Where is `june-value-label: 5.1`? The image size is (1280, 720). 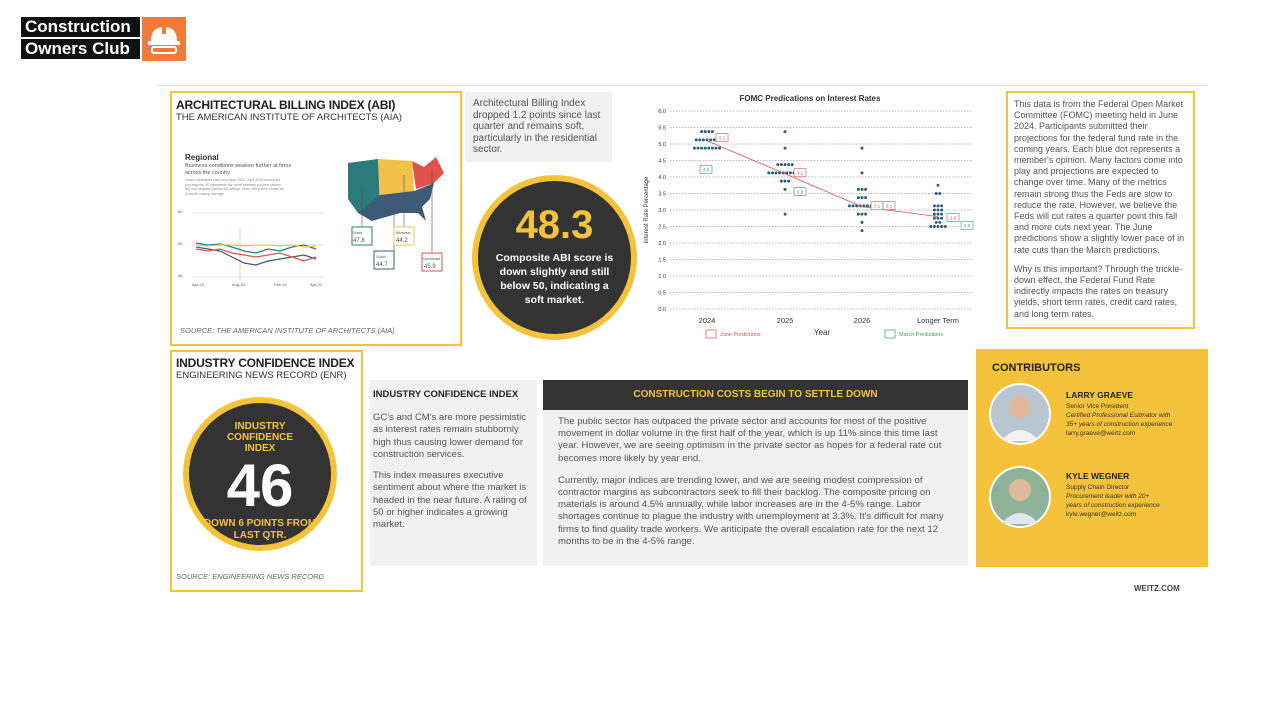
june-value-label: 5.1 is located at coordinates (722, 138).